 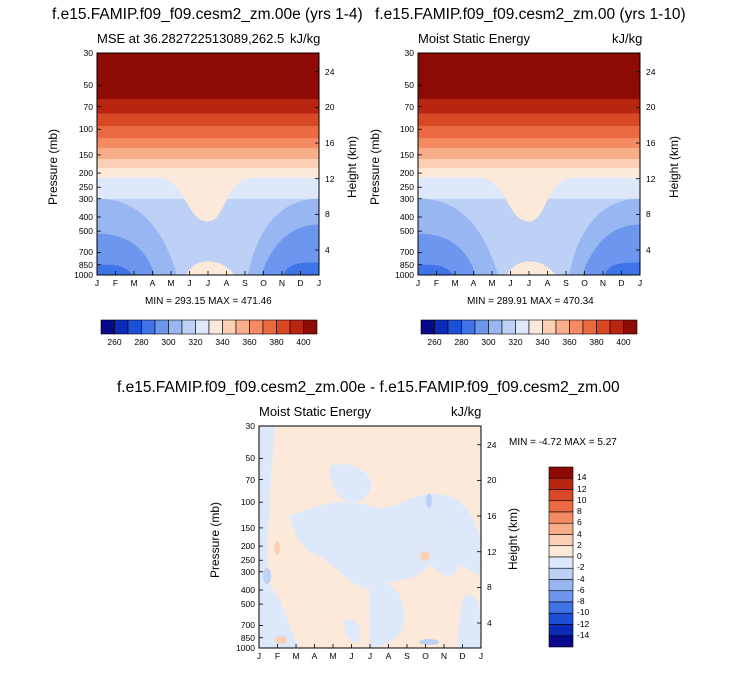 I want to click on panel3-ylabel: Pressure (mb), so click(x=215, y=539).